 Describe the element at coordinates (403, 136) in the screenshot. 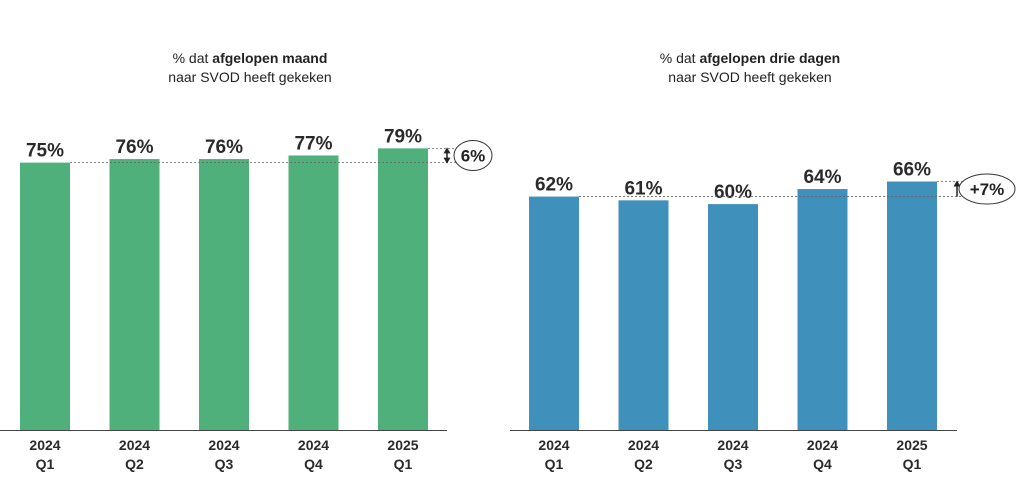

I see `value-label-left-5: 79%` at that location.